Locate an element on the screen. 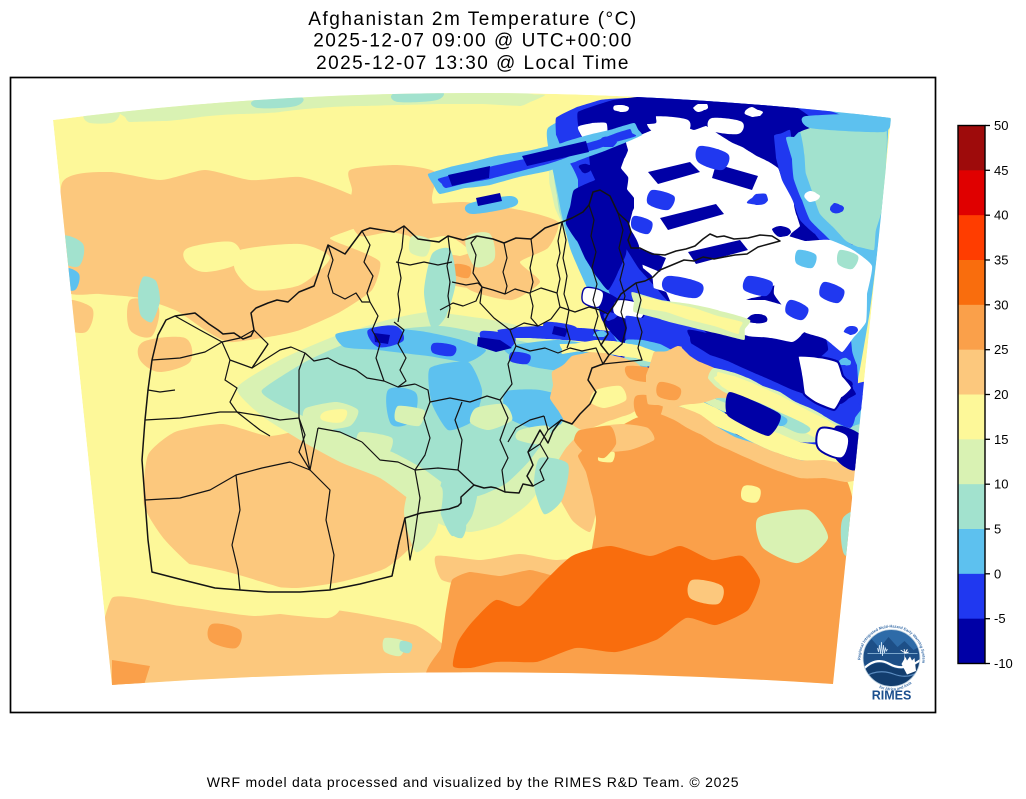 This screenshot has width=1026, height=799. svg-text: 45 is located at coordinates (1001, 170).